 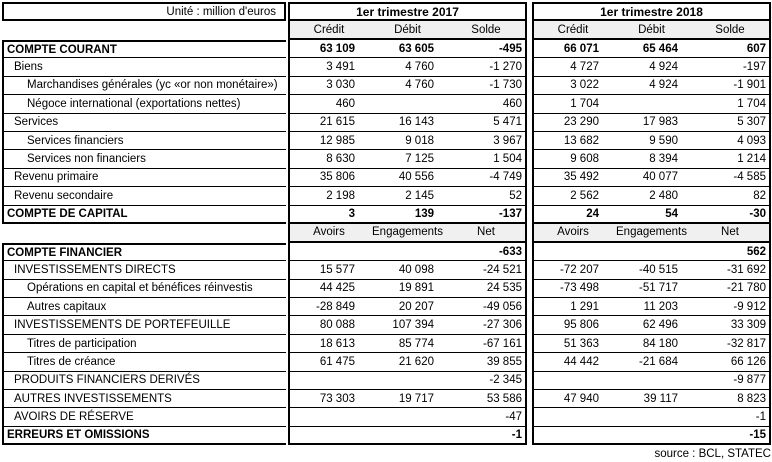 I want to click on row-label: AUTRES INVESTISSEMENTS, so click(x=144, y=399).